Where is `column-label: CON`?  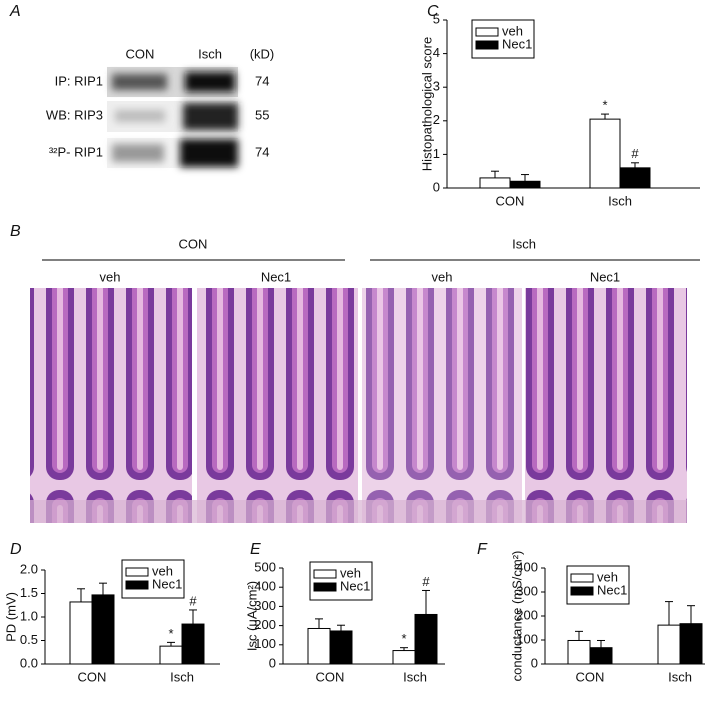 column-label: CON is located at coordinates (140, 53).